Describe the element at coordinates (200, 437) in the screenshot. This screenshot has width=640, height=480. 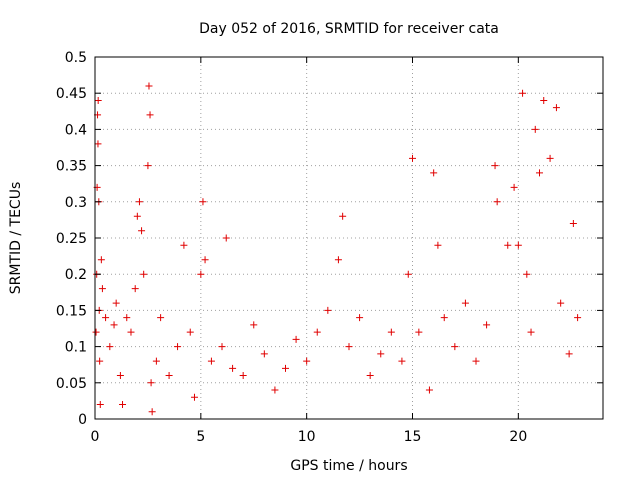
I see `x-tick-label: 5` at that location.